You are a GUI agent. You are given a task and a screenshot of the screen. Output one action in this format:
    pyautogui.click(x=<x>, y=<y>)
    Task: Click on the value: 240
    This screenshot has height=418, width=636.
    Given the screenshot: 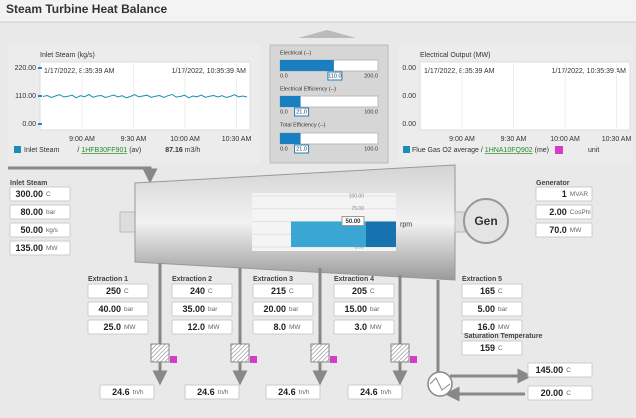 What is the action you would take?
    pyautogui.click(x=197, y=291)
    